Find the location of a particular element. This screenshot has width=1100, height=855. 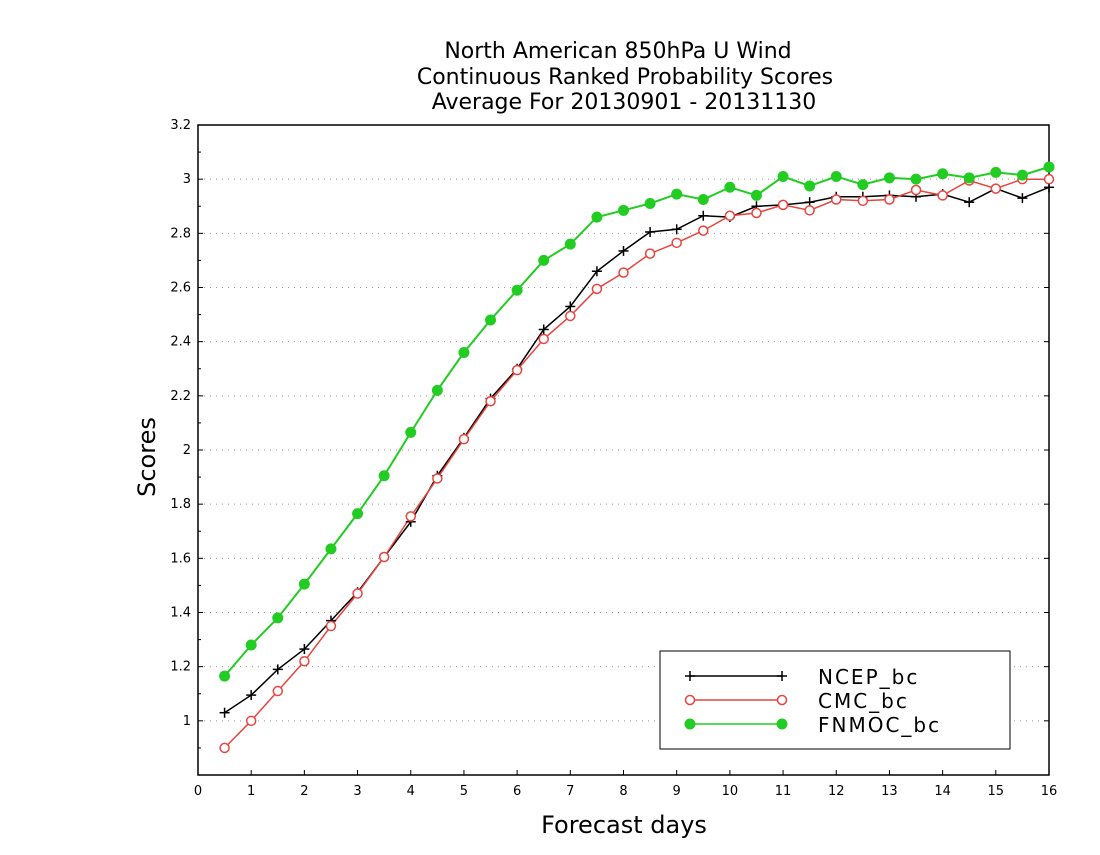

x-tick-label: 0 is located at coordinates (198, 791).